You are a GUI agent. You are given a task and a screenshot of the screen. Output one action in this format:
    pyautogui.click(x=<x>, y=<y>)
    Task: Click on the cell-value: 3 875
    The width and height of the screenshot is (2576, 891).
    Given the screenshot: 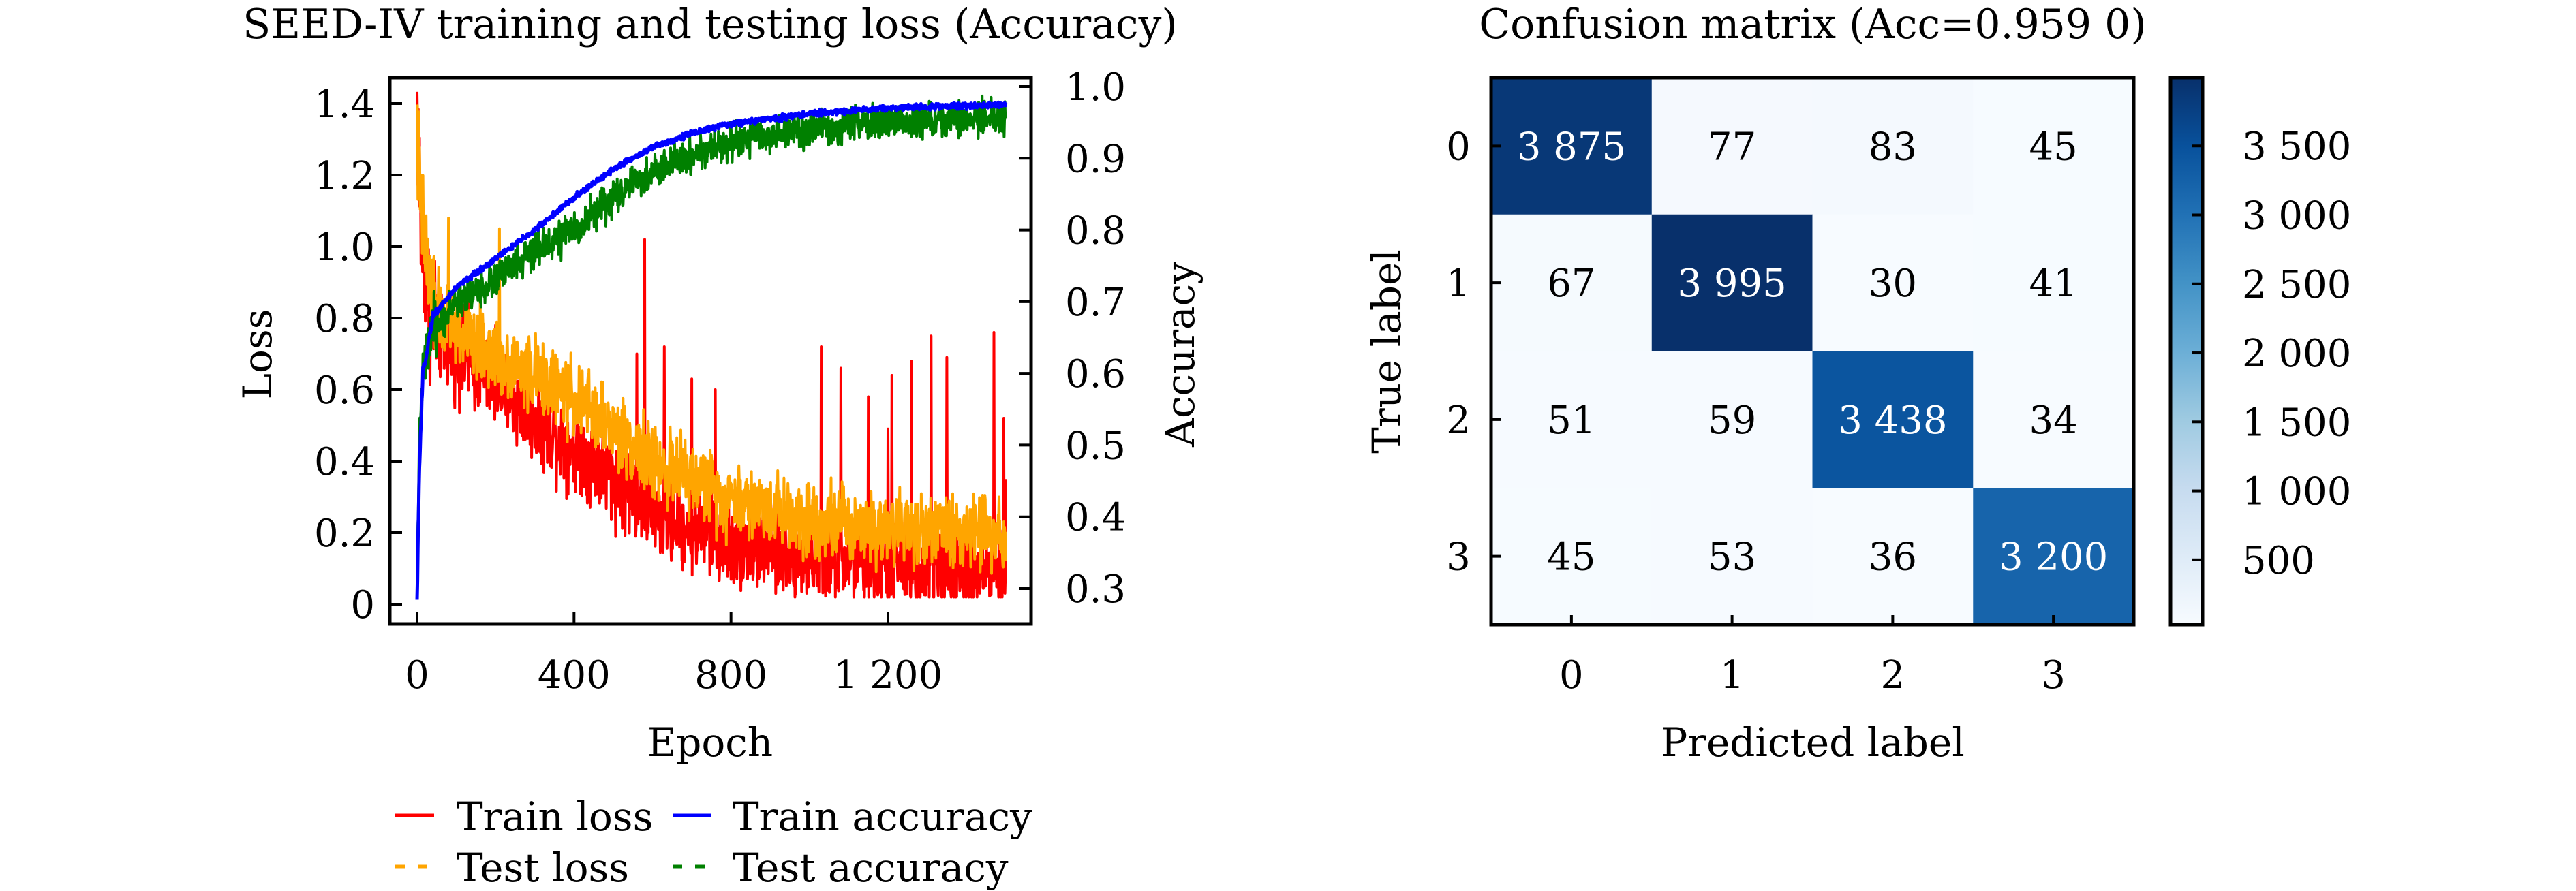 What is the action you would take?
    pyautogui.click(x=1572, y=147)
    